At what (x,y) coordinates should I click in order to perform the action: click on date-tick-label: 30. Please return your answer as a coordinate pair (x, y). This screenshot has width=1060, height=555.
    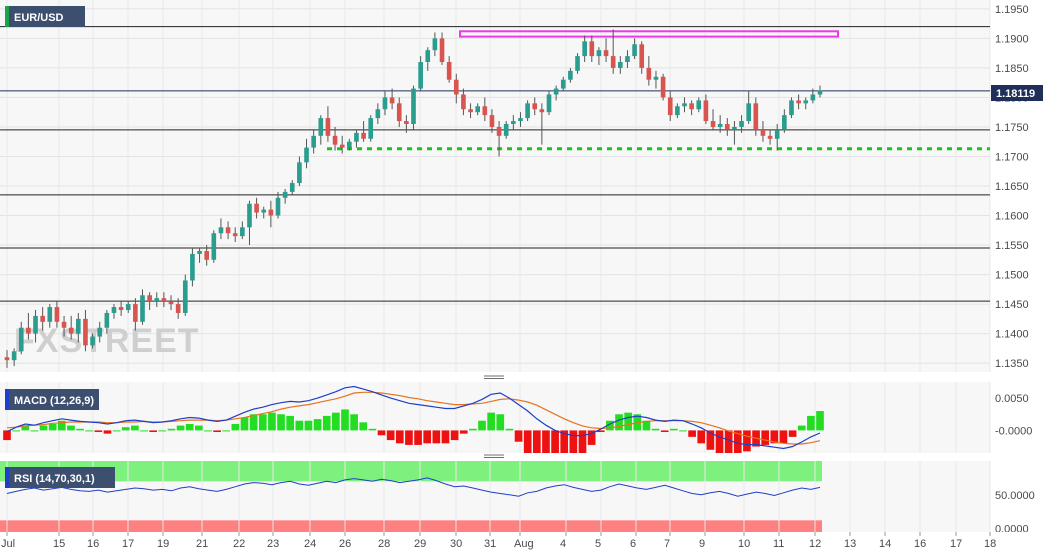
    Looking at the image, I should click on (456, 544).